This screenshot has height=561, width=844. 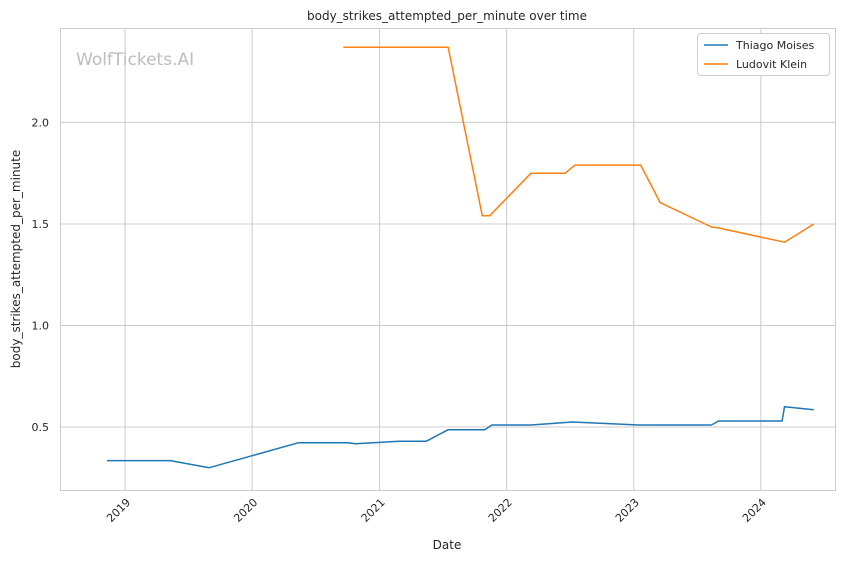 I want to click on y-tick-label: 1.0, so click(x=41, y=326).